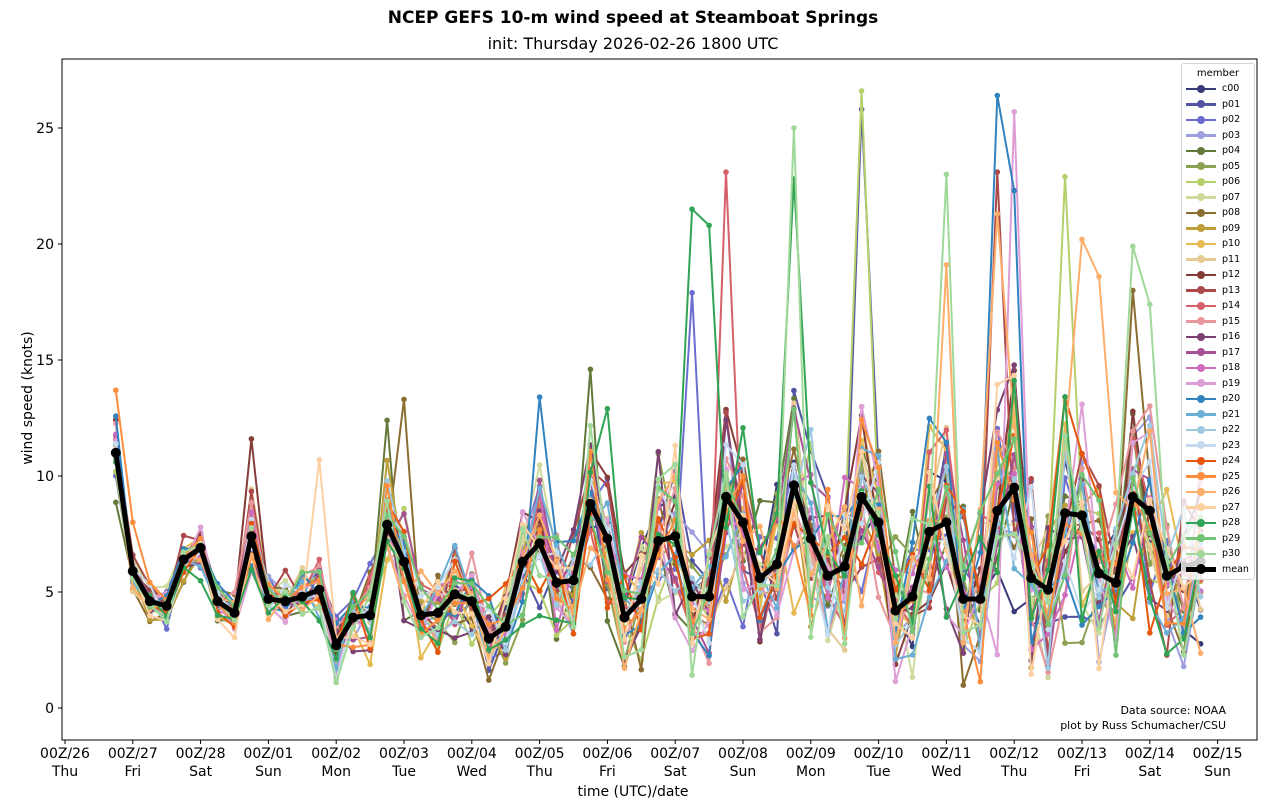  What do you see at coordinates (1218, 291) in the screenshot?
I see `legend-item-p13: p13` at bounding box center [1218, 291].